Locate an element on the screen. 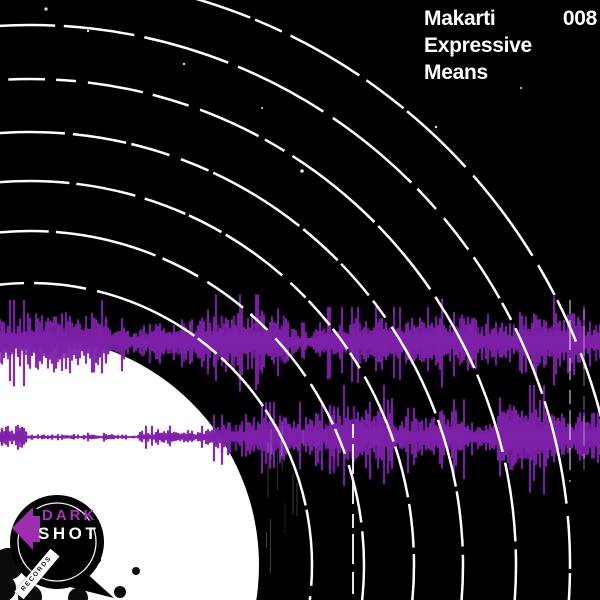  catalog-number: 008 is located at coordinates (579, 18).